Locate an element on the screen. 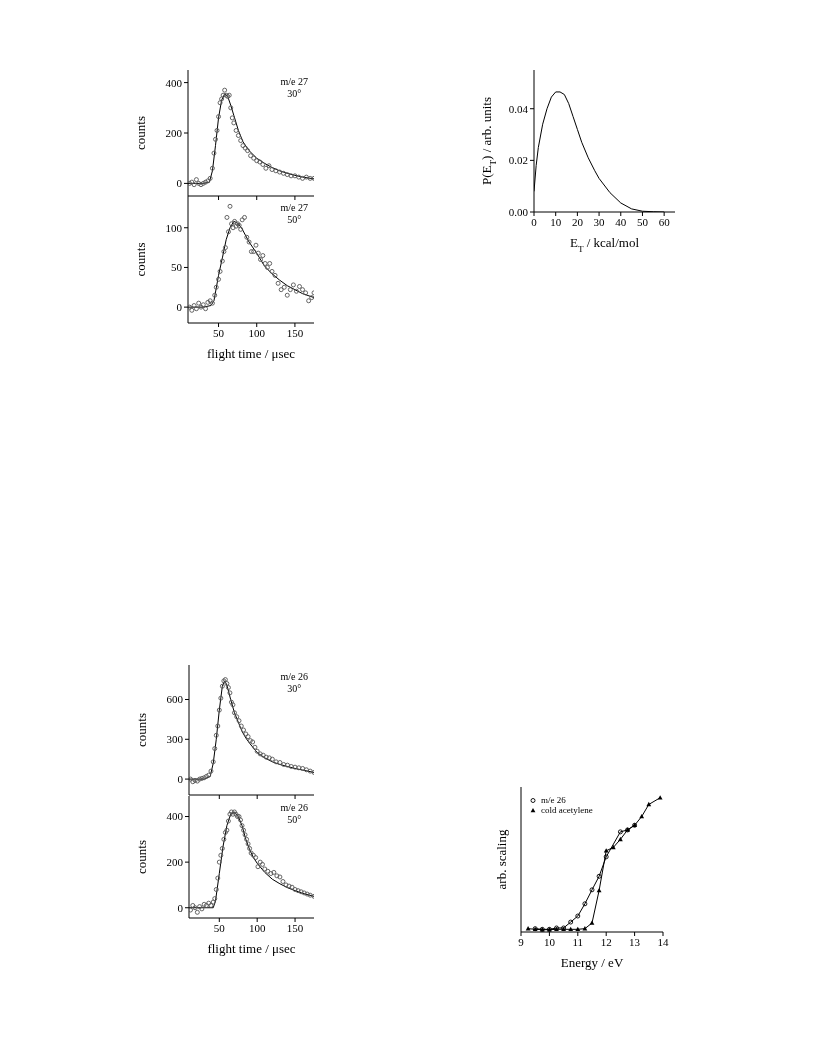 Image resolution: width=816 pixels, height=1056 pixels. x-tick-label: 12 is located at coordinates (606, 941).